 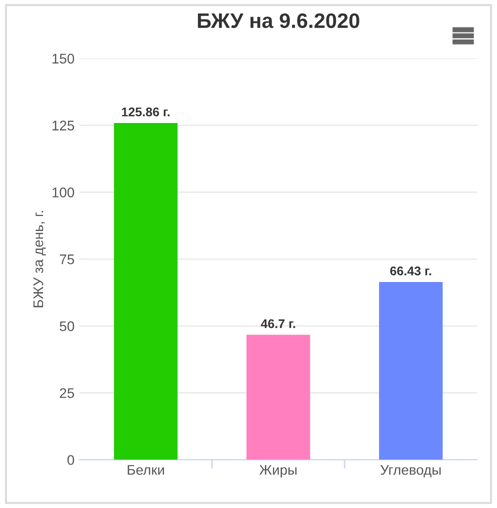 I want to click on x-tick-label: Белки, so click(x=146, y=470).